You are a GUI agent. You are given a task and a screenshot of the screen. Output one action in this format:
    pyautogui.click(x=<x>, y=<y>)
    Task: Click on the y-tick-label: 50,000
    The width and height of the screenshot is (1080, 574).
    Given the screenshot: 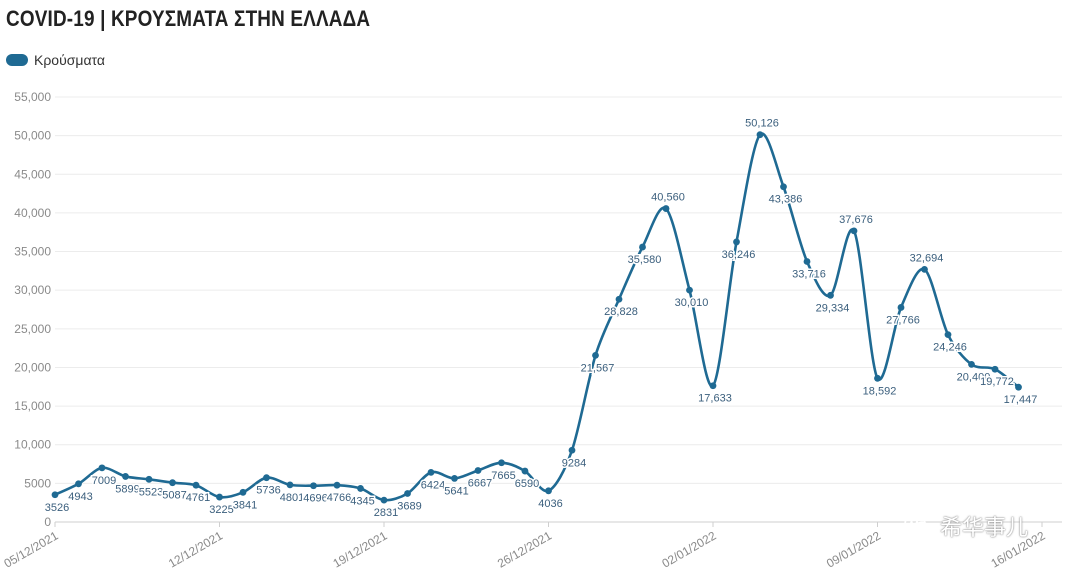 What is the action you would take?
    pyautogui.click(x=32, y=136)
    